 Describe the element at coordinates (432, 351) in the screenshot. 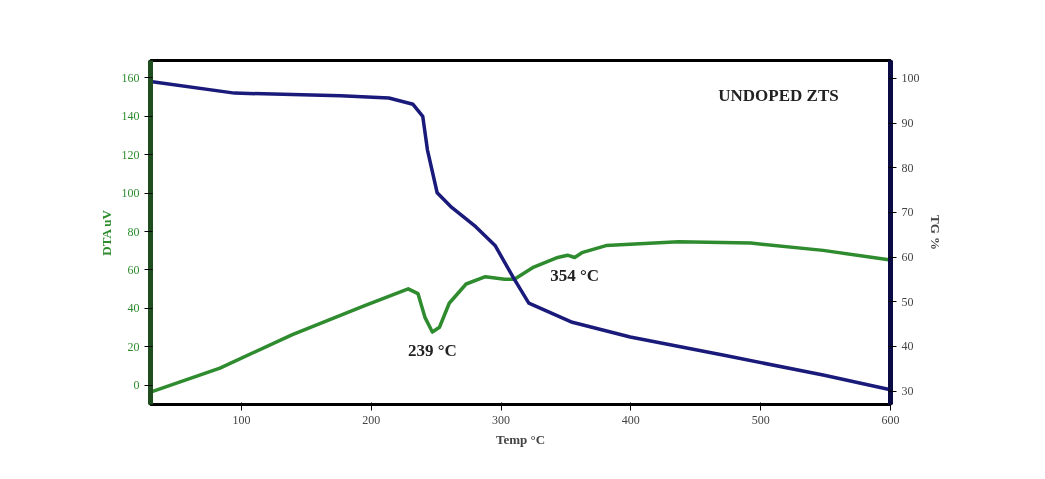

I see `annotation: 239 °C` at that location.